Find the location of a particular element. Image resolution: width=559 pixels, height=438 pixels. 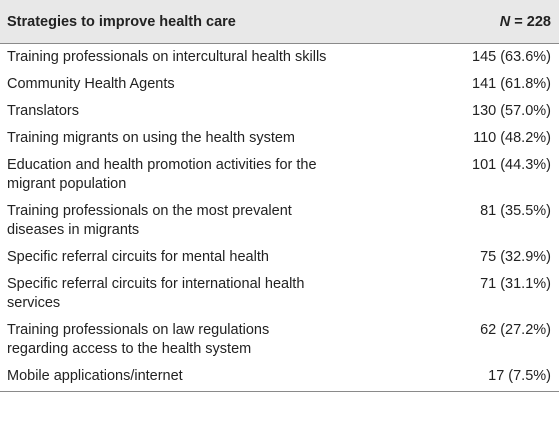

row-strategy: Mobile applications/internet is located at coordinates (222, 377).